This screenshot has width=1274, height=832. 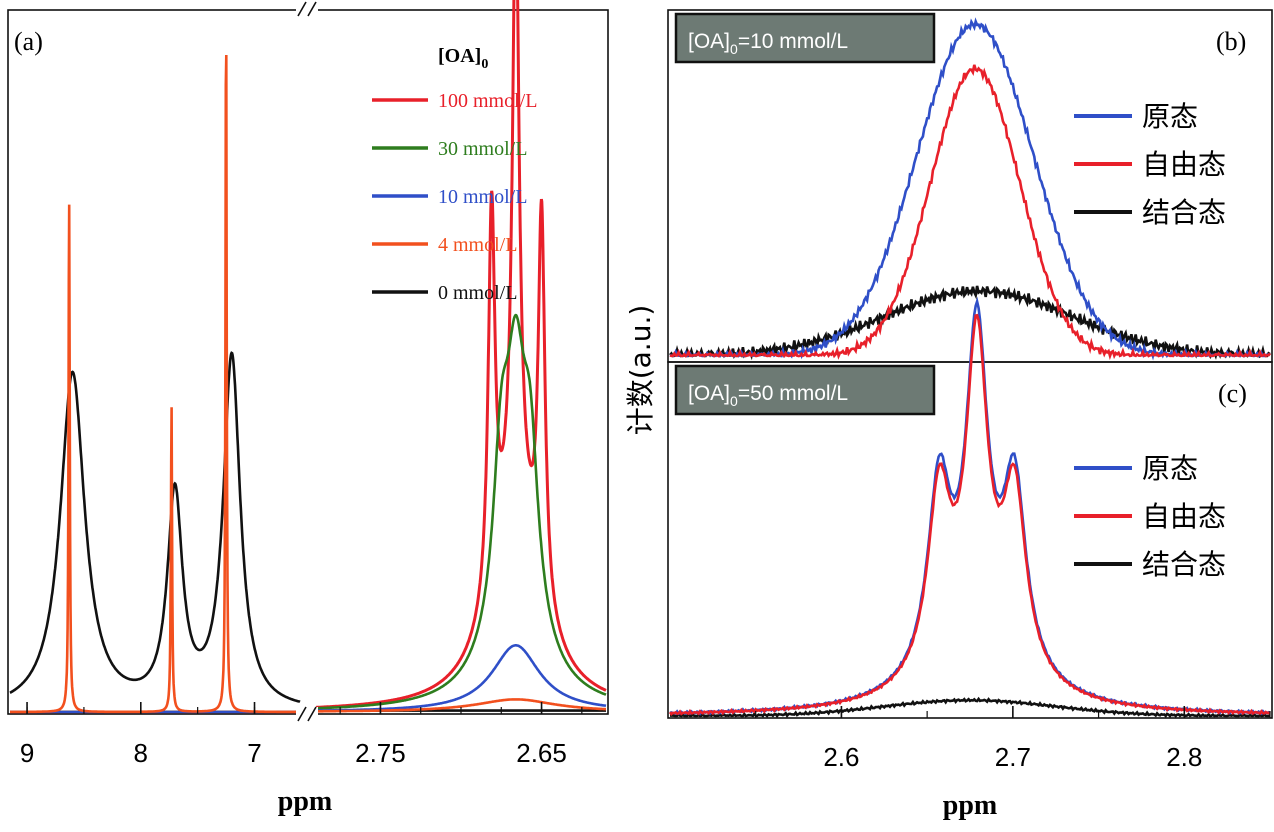 I want to click on panel-c-xlabel: ppm, so click(x=970, y=805).